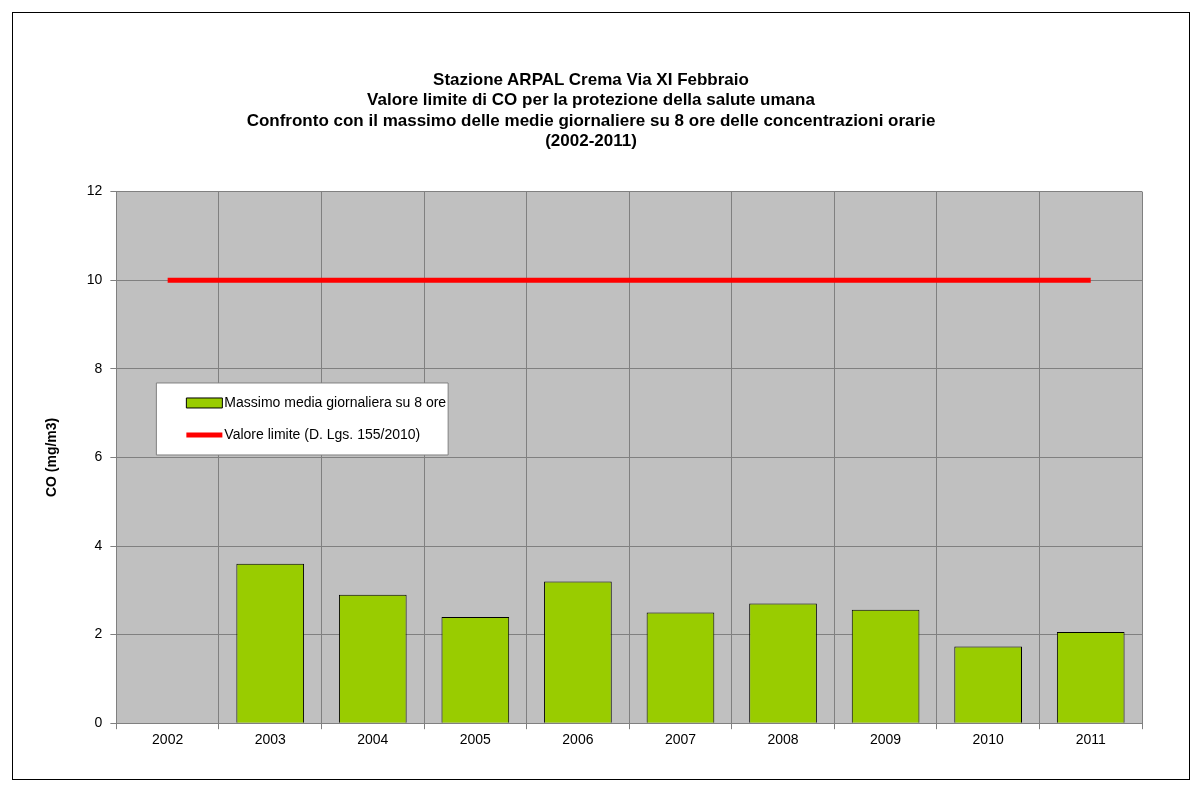  I want to click on y-tick-label: 6, so click(98, 456).